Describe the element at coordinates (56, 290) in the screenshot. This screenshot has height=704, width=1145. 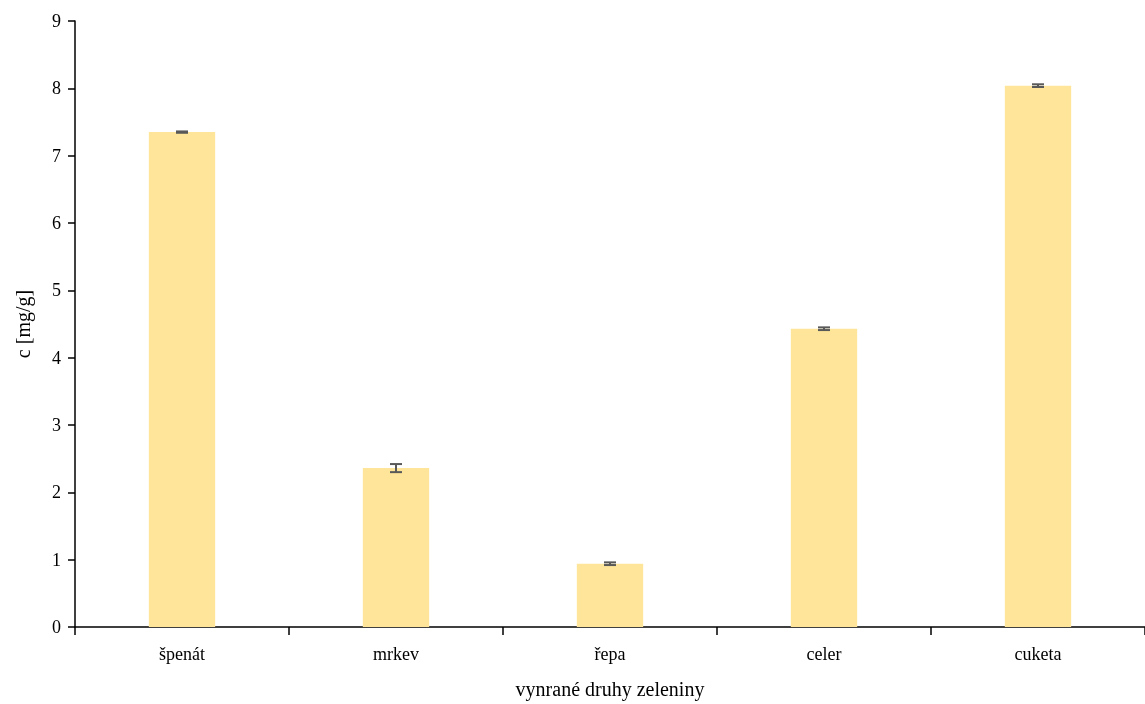
I see `y-tick-label: 5` at that location.